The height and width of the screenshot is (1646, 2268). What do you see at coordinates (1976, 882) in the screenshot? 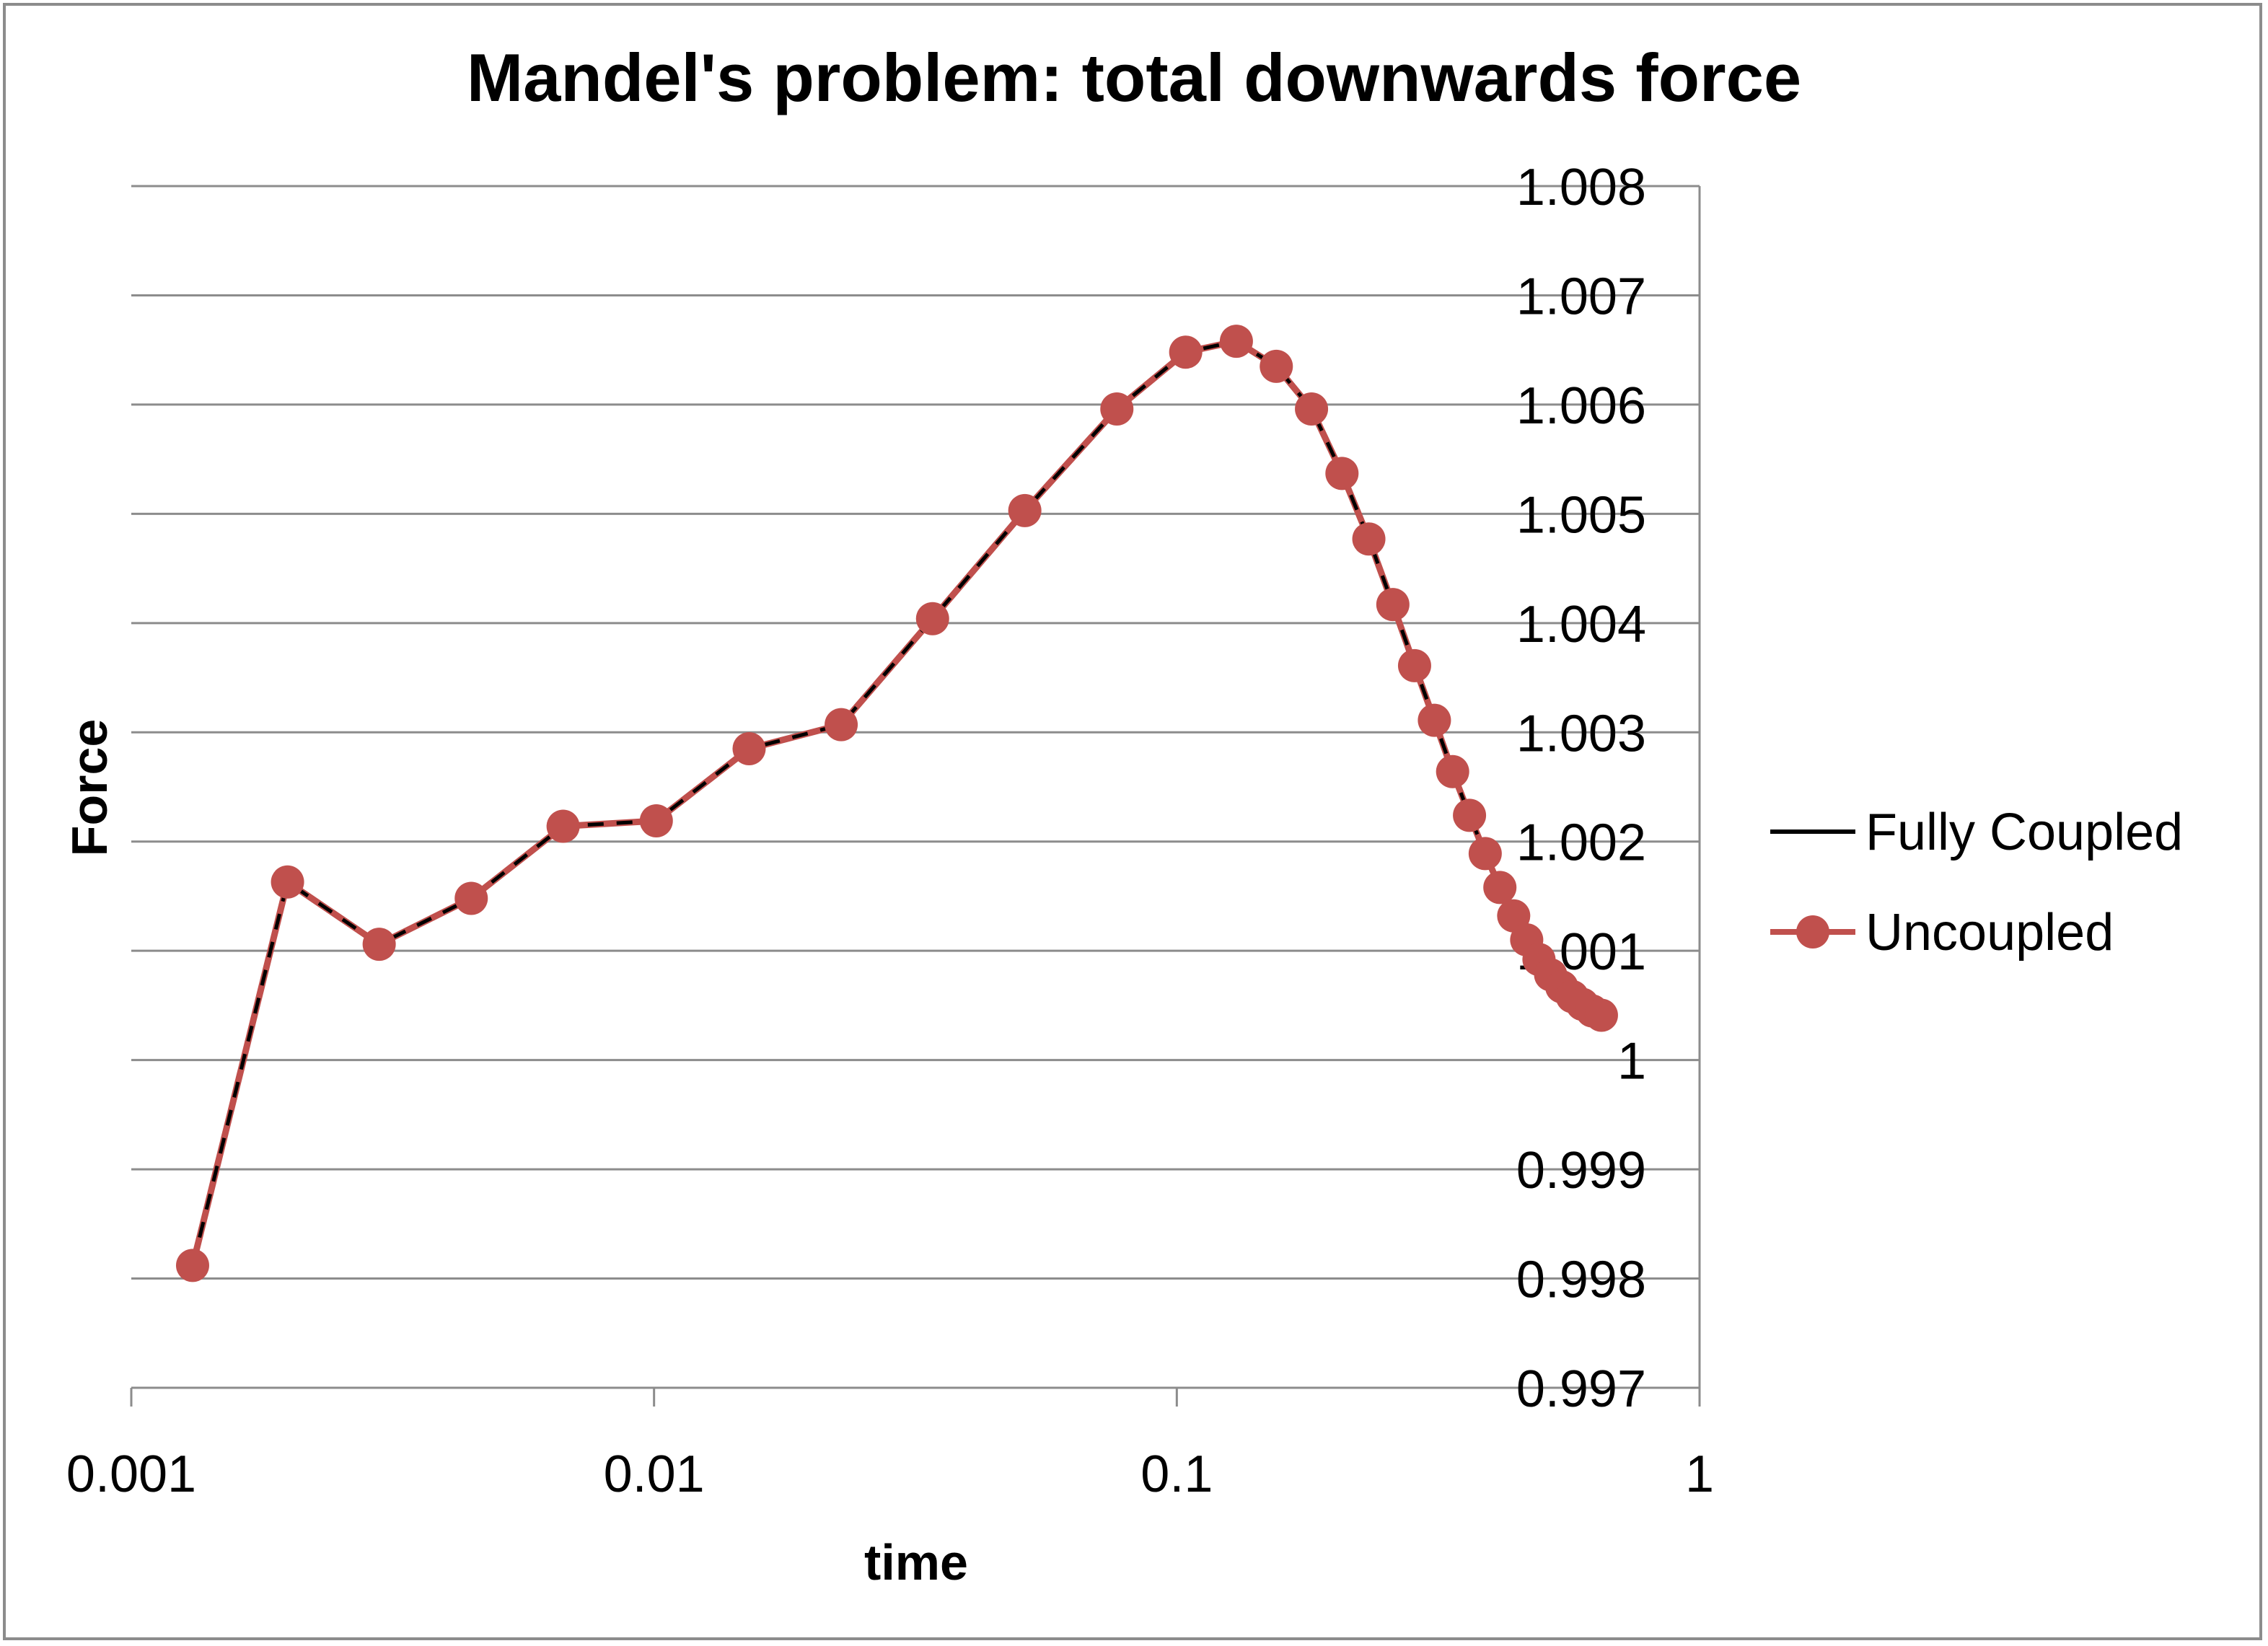
I see `legend: Fully Coupled Uncoupled` at bounding box center [1976, 882].